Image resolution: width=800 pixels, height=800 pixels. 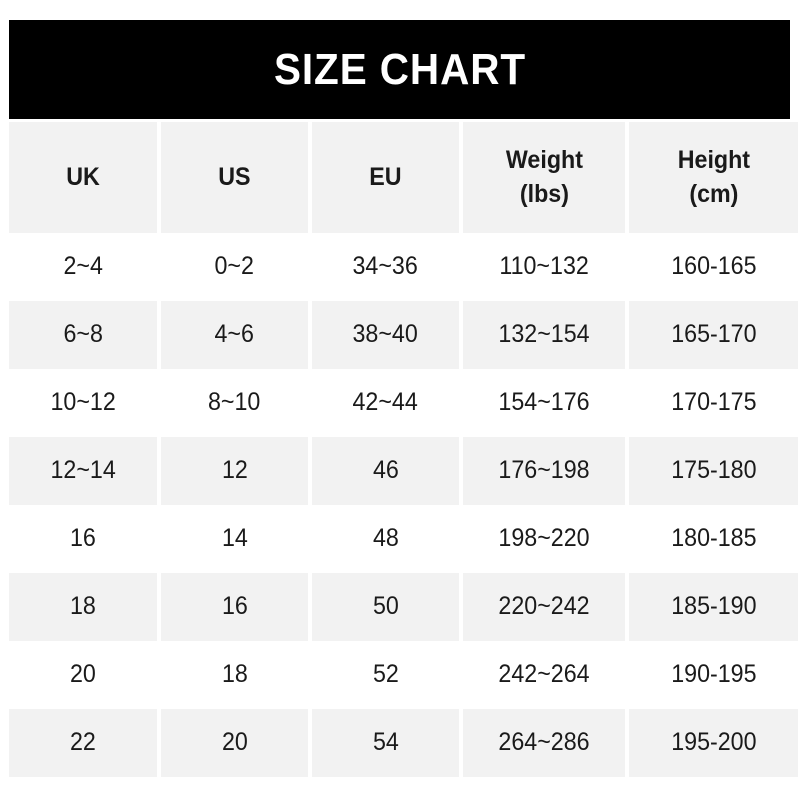 I want to click on table-cell-value: 14, so click(x=234, y=538).